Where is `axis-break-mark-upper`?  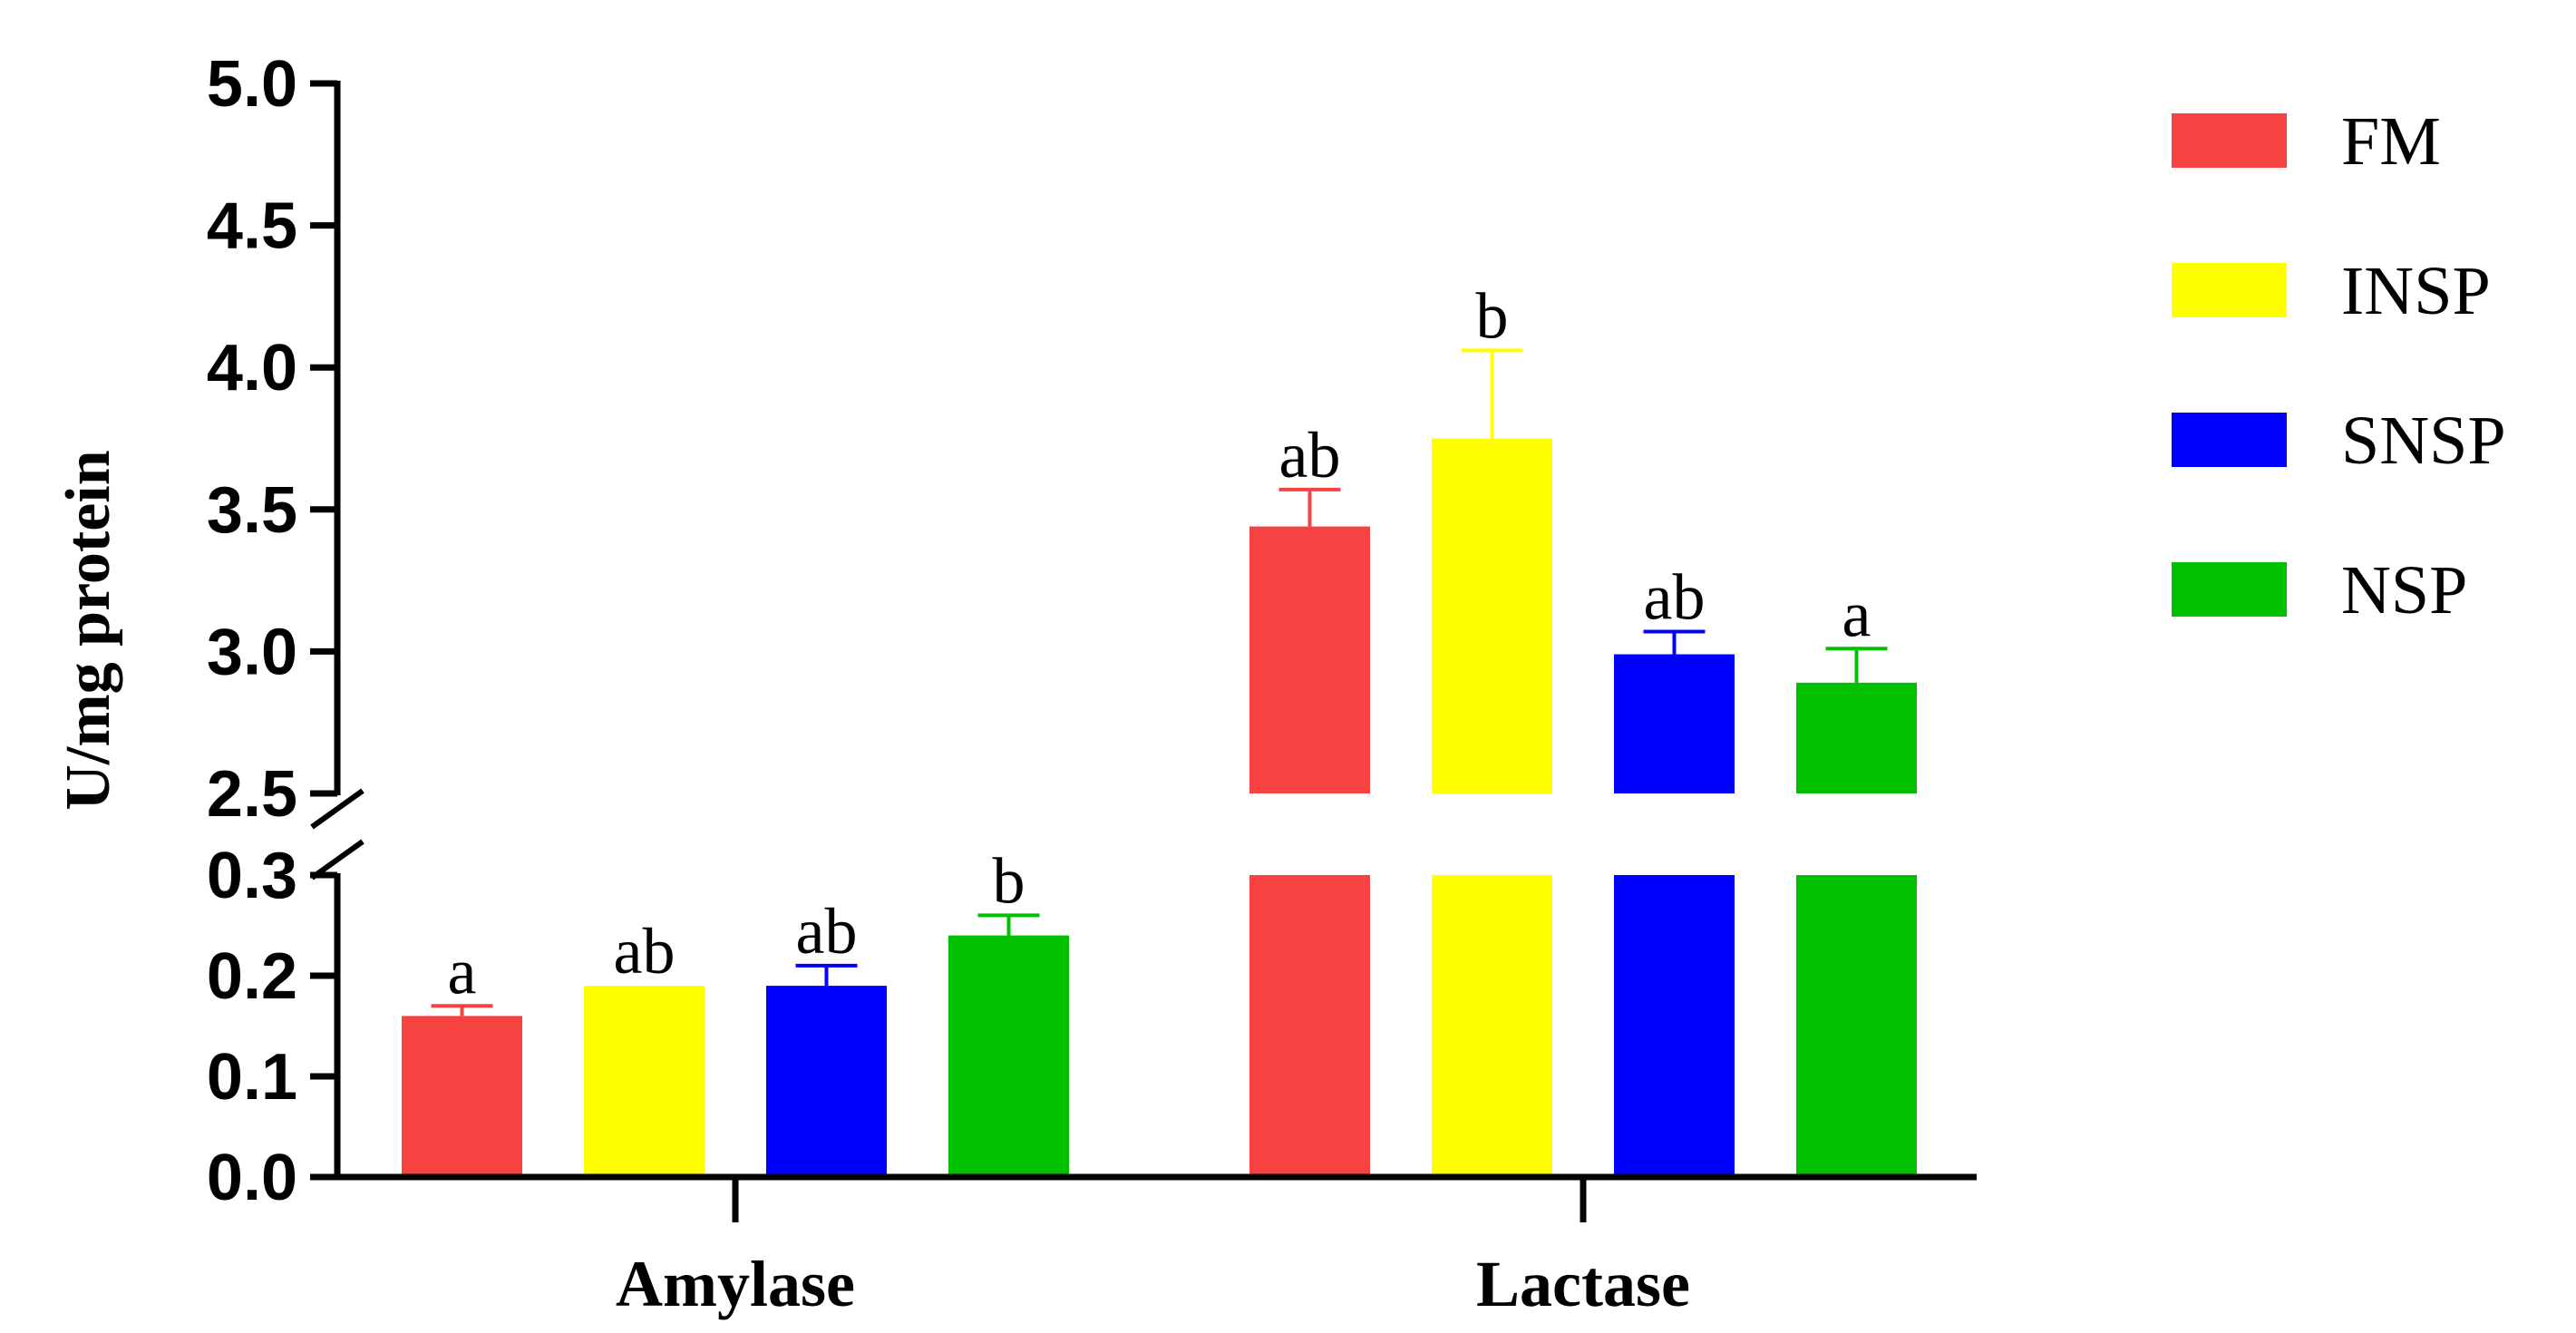
axis-break-mark-upper is located at coordinates (337, 809).